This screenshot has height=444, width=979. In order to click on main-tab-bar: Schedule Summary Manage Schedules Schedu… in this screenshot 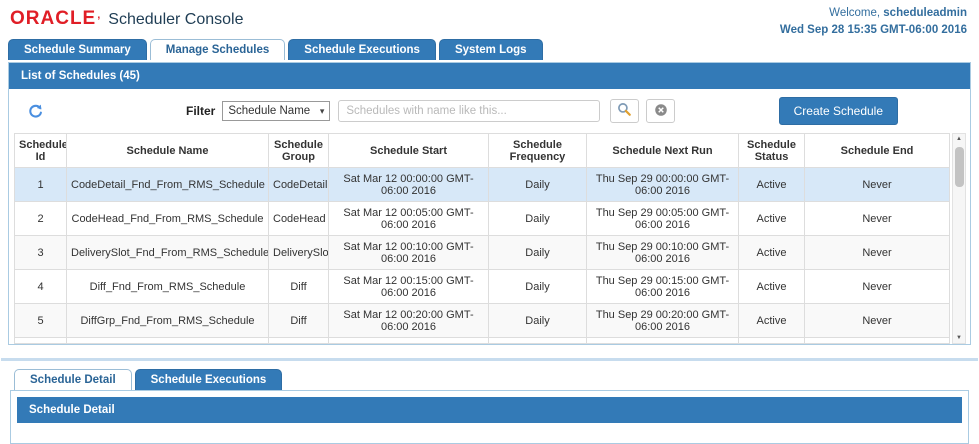, I will do `click(493, 50)`.